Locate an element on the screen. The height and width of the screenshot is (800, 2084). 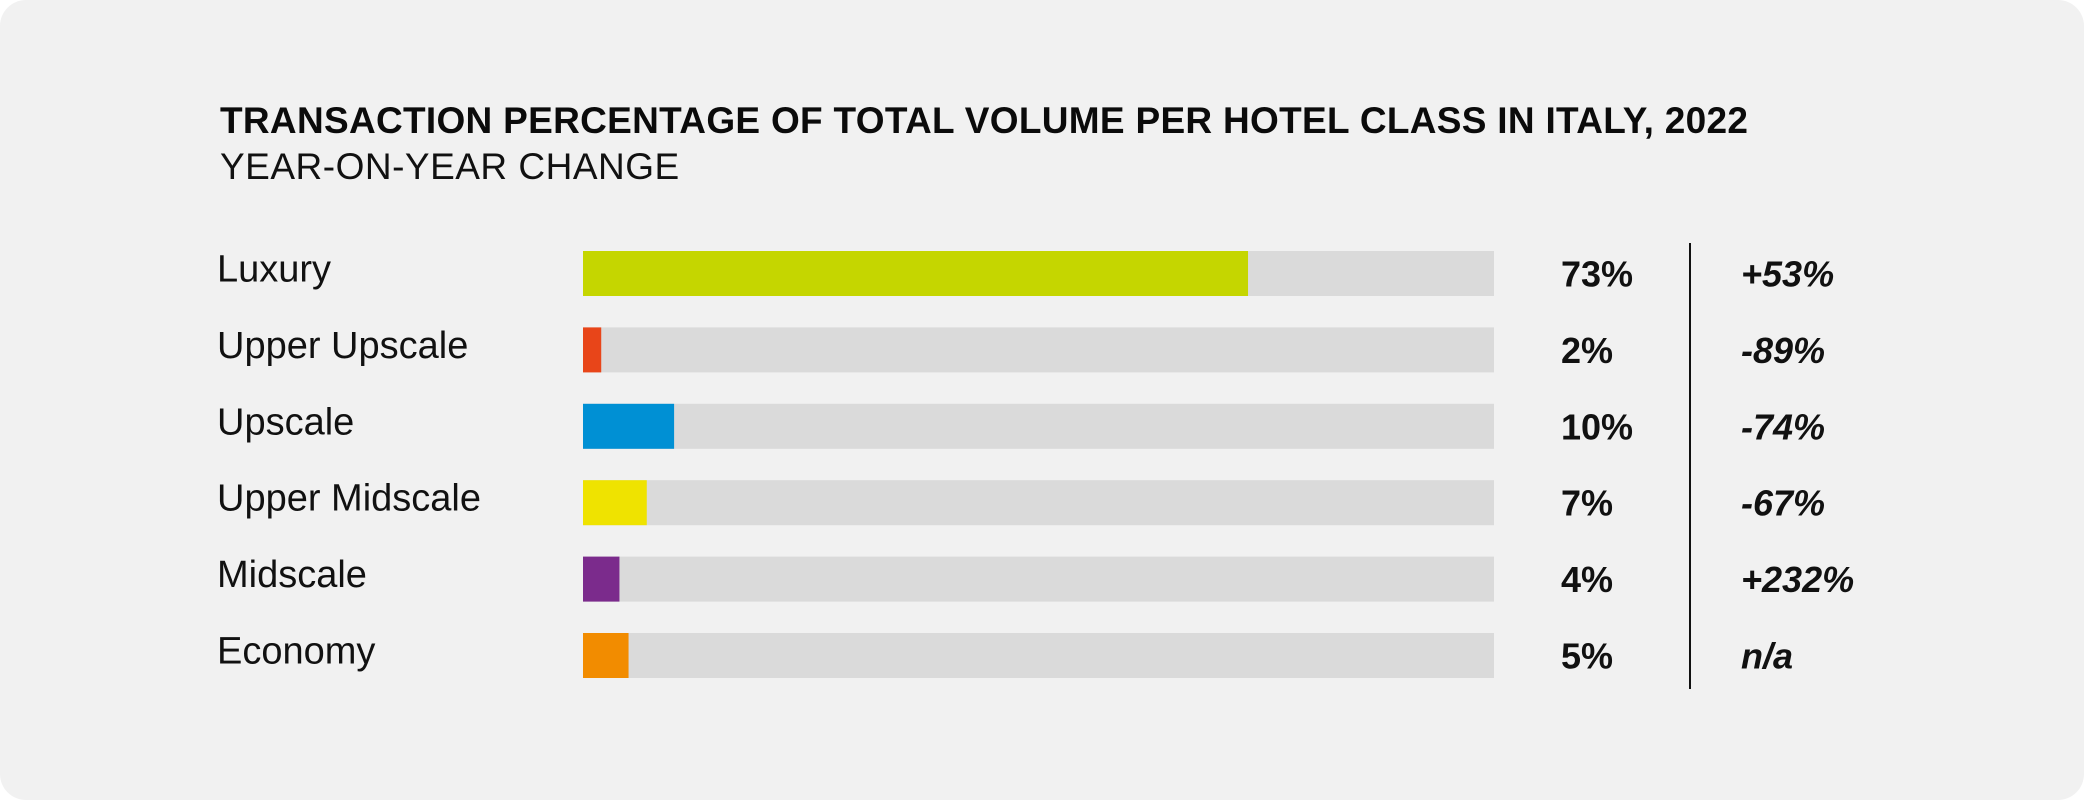
yoy-change-label: n/a is located at coordinates (1767, 656).